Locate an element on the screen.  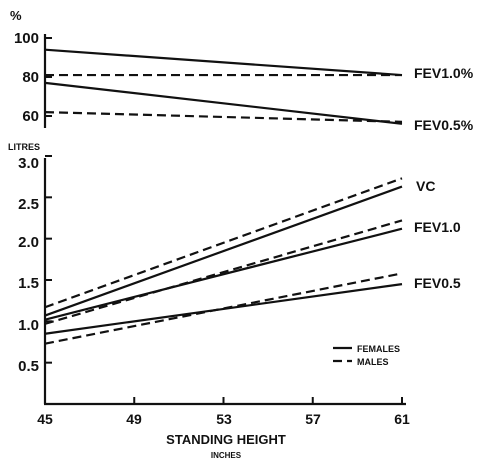
fev10-label: FEV1.0 is located at coordinates (437, 227).